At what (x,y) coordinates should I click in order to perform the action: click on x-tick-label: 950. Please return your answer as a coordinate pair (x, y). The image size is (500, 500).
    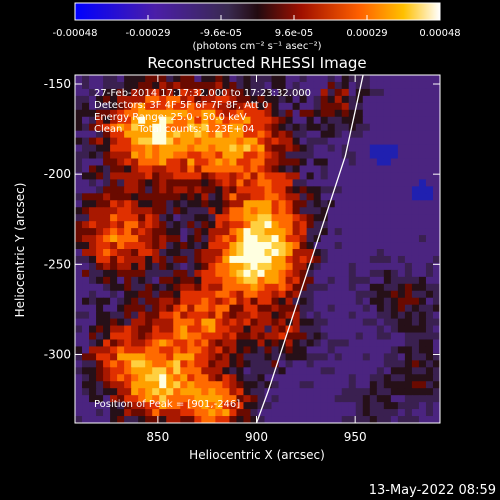
    Looking at the image, I should click on (355, 437).